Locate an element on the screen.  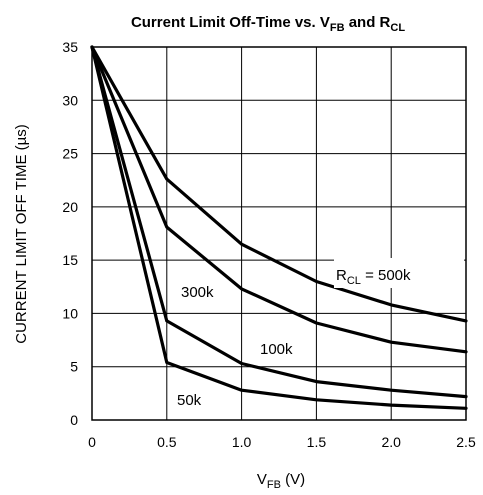
y-tick-labels: 0 5 10 15 20 25 30 35 is located at coordinates (70, 233).